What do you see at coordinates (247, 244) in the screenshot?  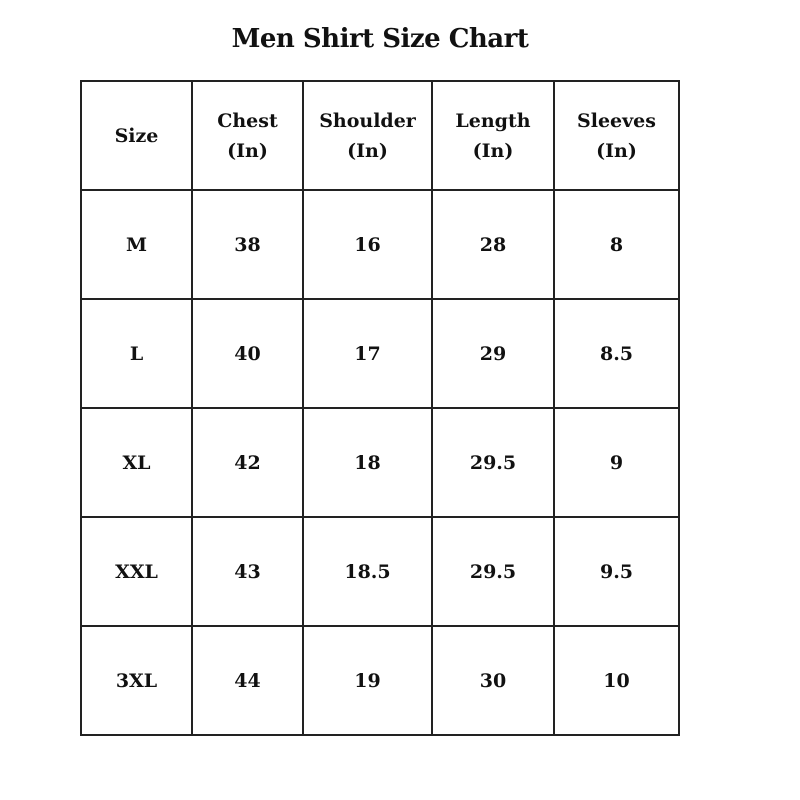 I see `cell-chest: 38` at bounding box center [247, 244].